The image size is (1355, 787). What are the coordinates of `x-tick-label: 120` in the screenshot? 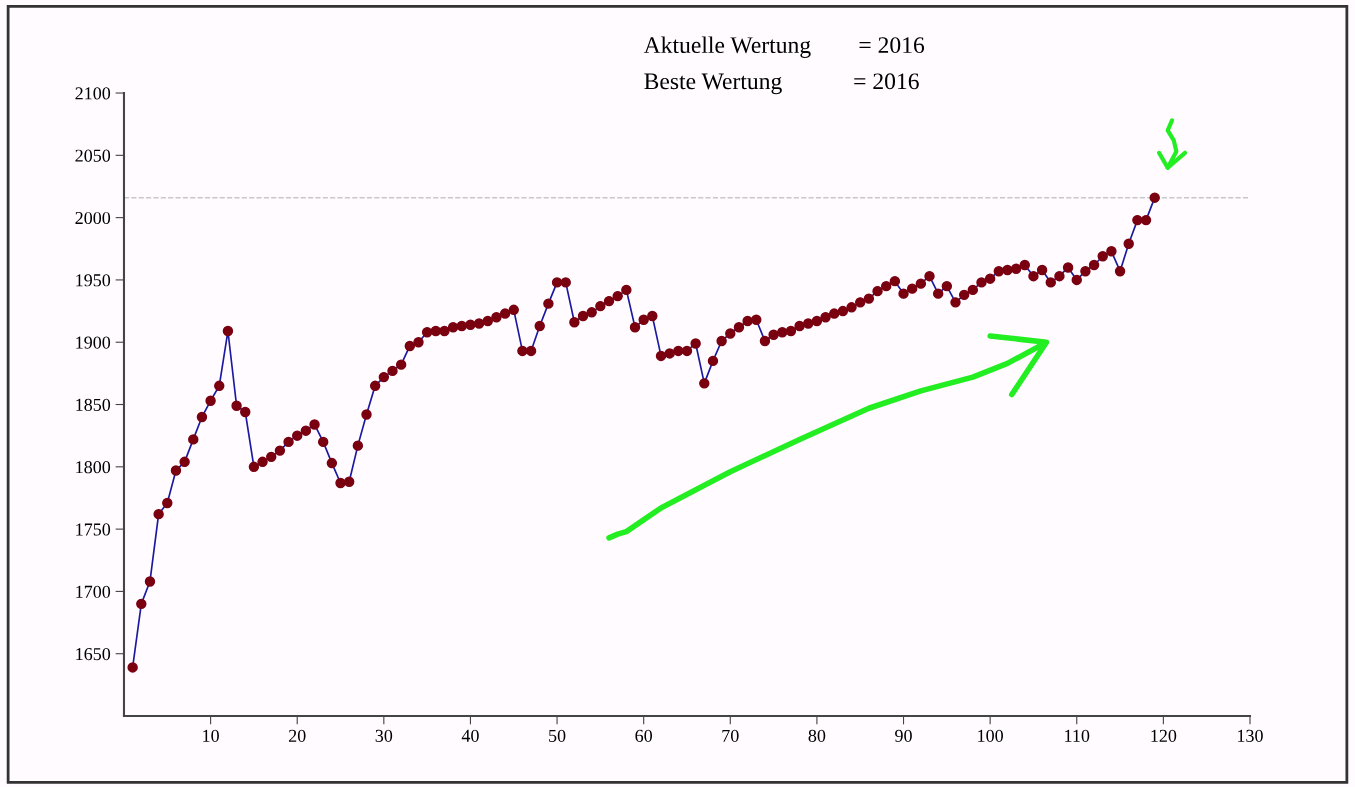 It's located at (1164, 735).